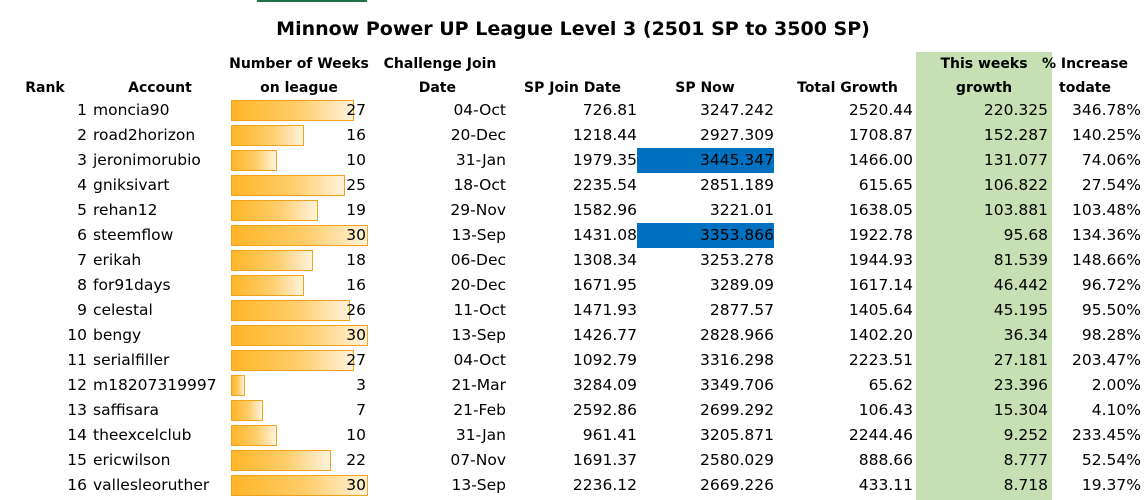  Describe the element at coordinates (880, 435) in the screenshot. I see `total-growth-cell: 2244.46` at that location.